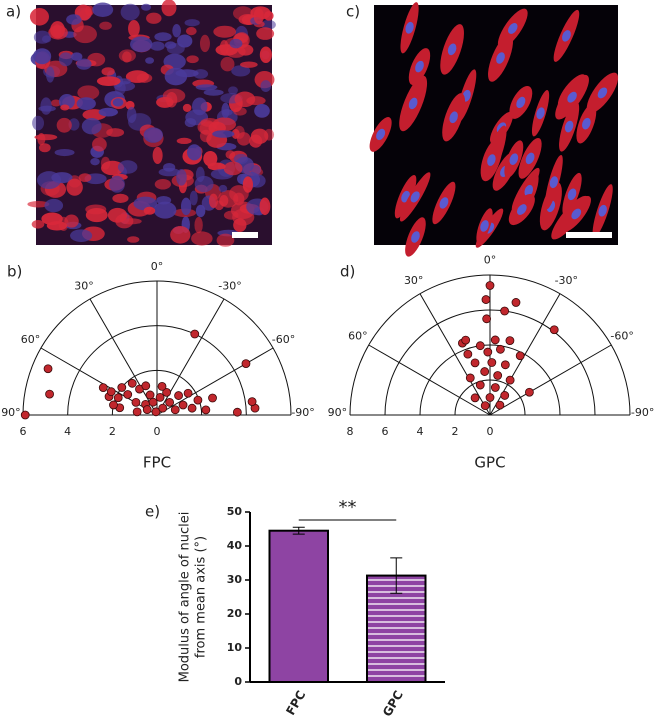 The width and height of the screenshot is (660, 716). Describe the element at coordinates (152, 512) in the screenshot. I see `panel-label: e)` at that location.